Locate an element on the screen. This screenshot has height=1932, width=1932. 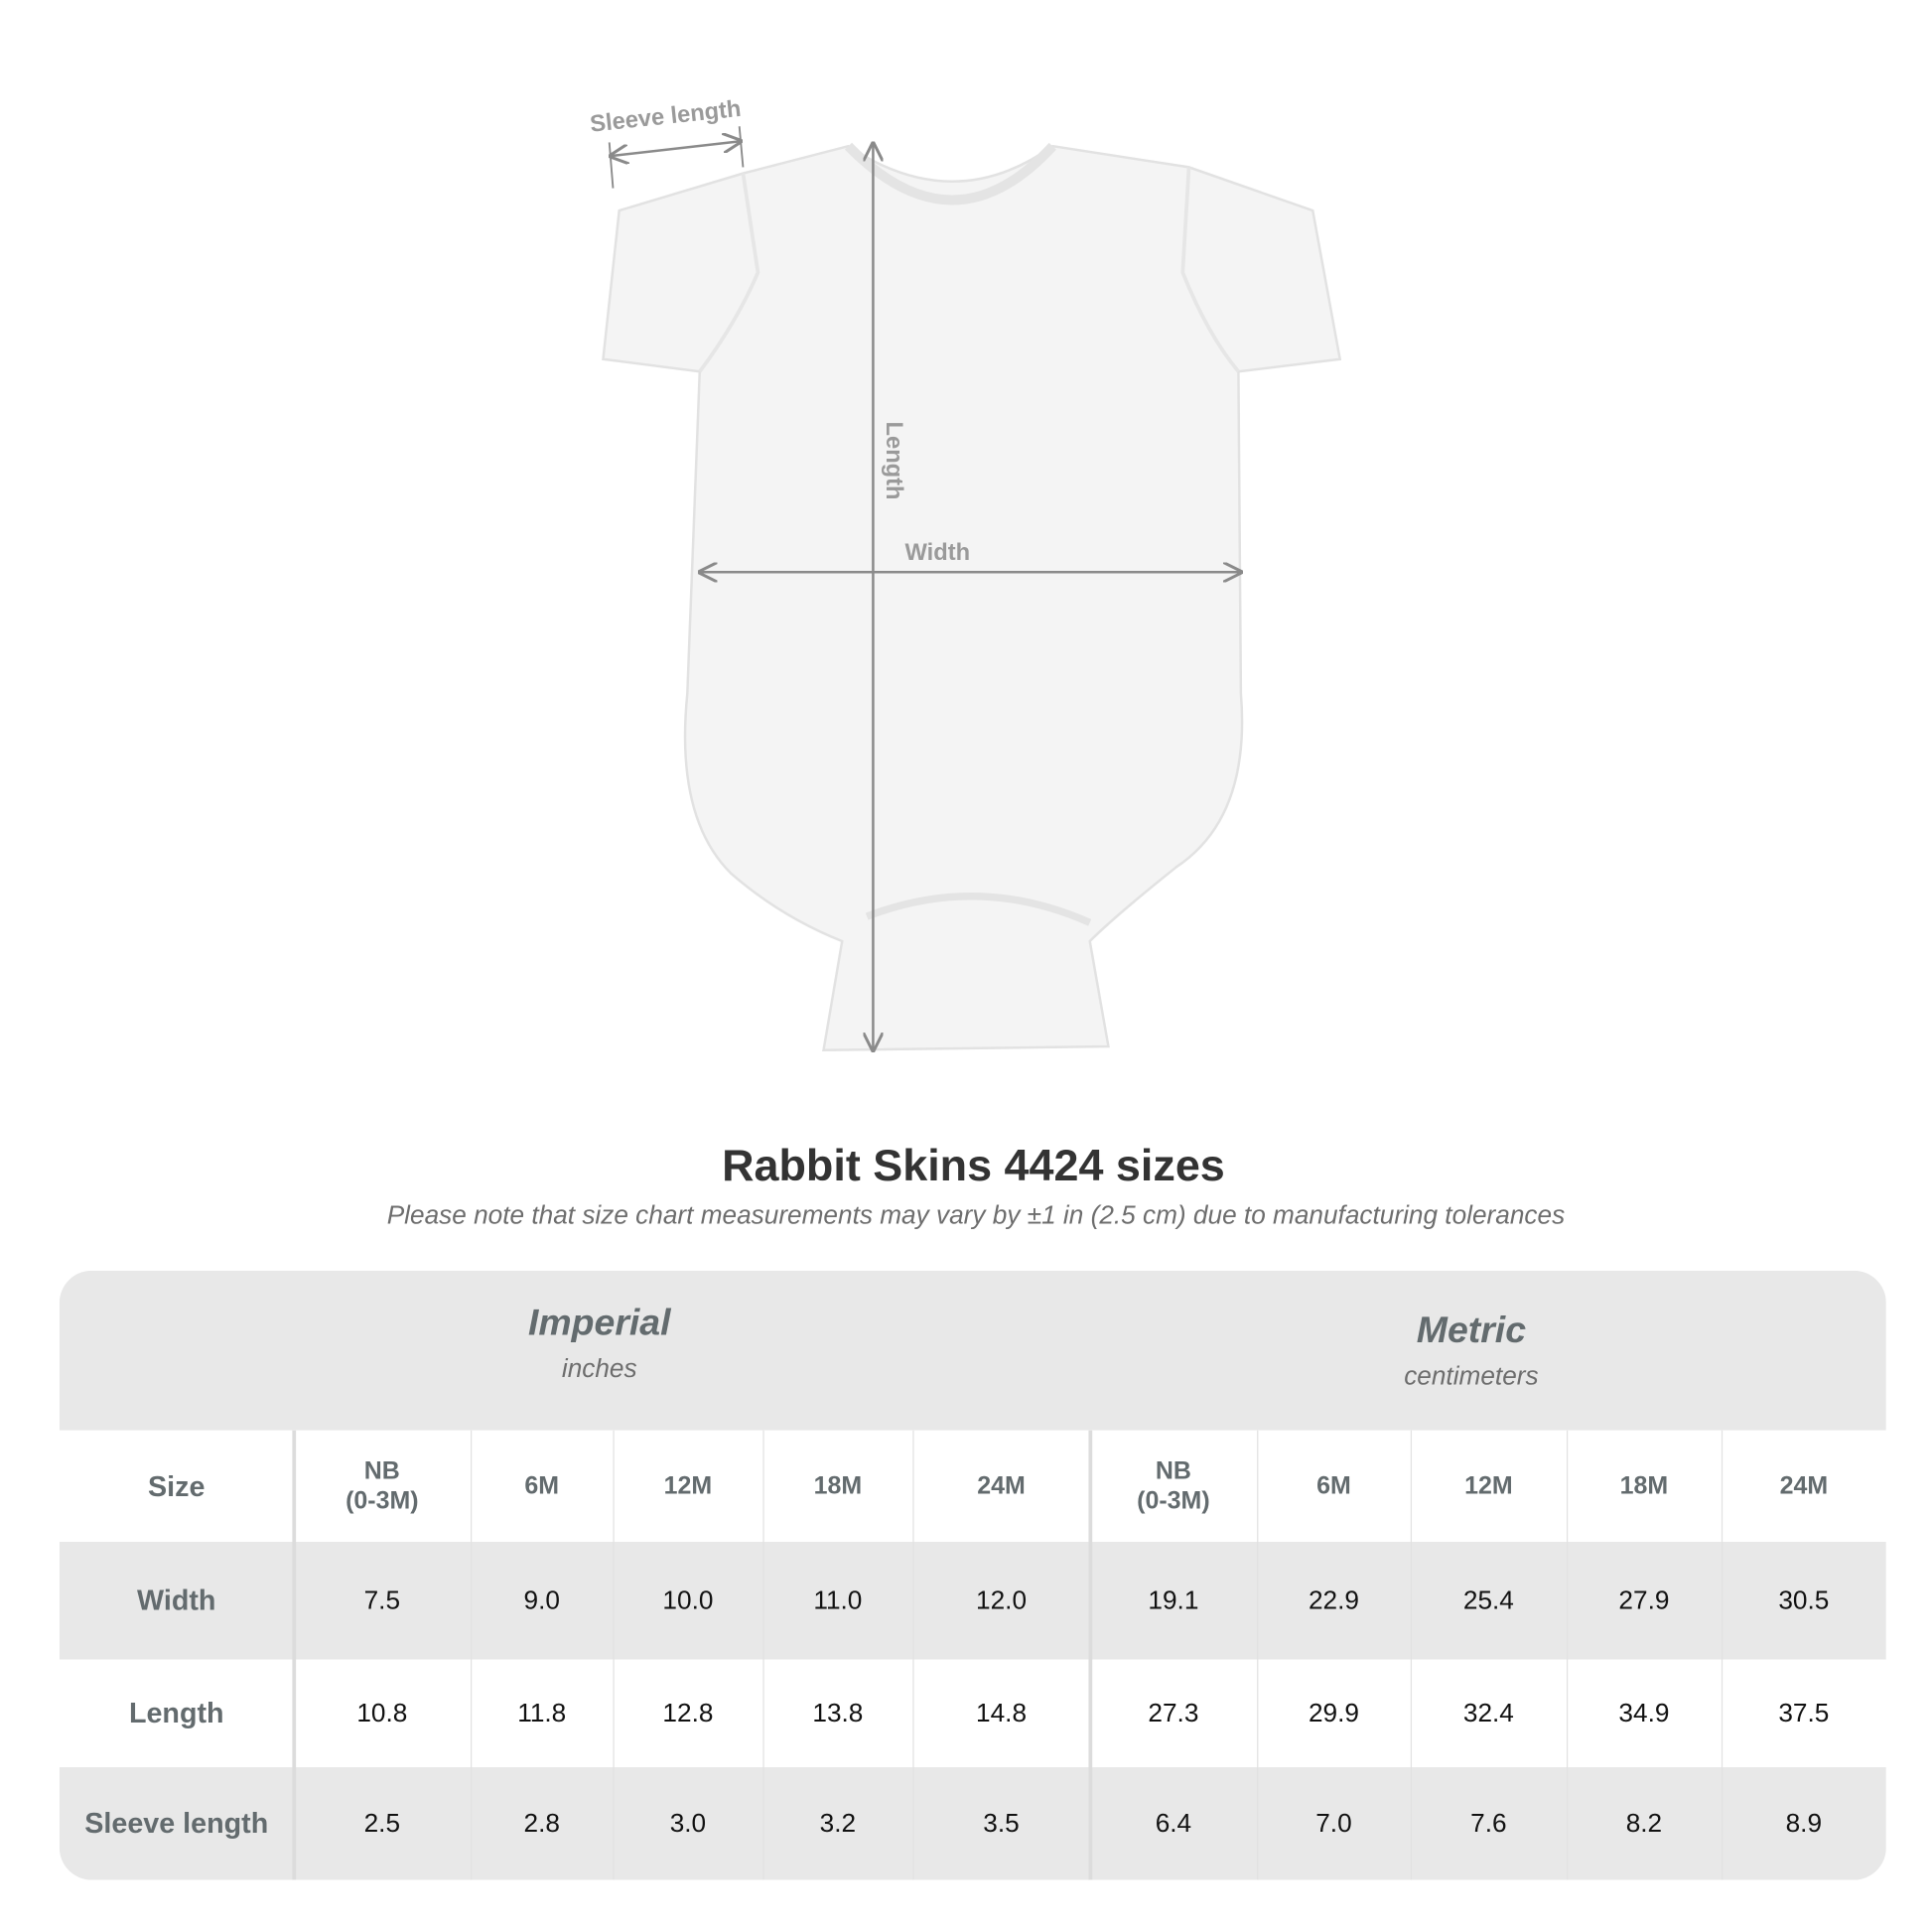
table-cell: 14.8 is located at coordinates (1002, 1713).